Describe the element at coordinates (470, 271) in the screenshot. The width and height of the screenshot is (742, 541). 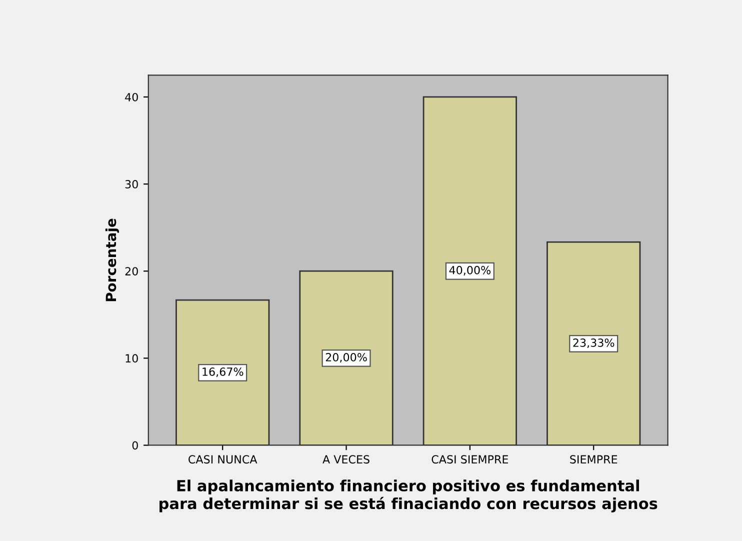
I see `data-label: 40,00%` at that location.